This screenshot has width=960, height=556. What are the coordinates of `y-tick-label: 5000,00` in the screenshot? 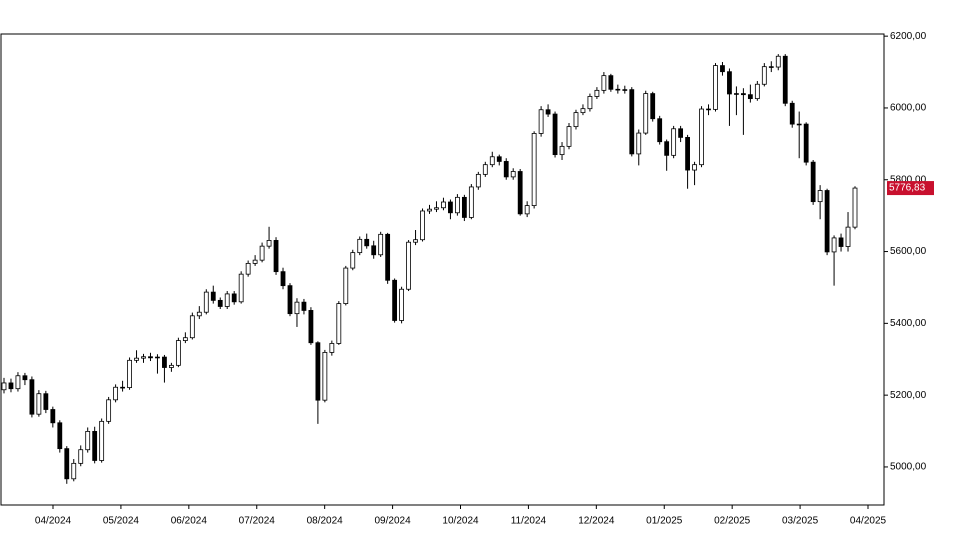 It's located at (908, 467).